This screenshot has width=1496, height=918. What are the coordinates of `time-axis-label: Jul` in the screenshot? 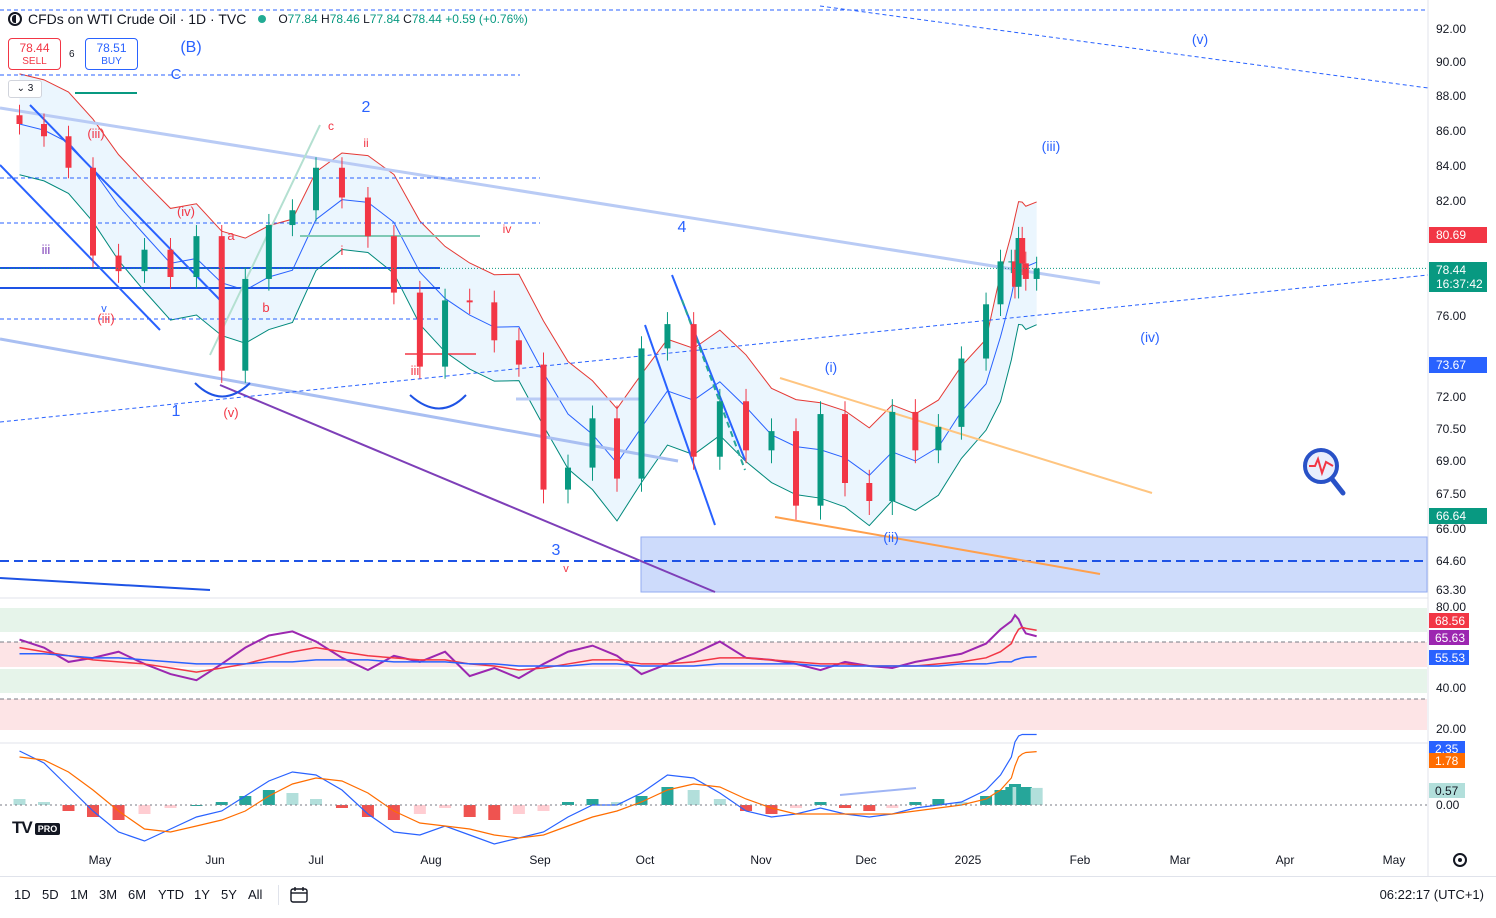 It's located at (315, 860).